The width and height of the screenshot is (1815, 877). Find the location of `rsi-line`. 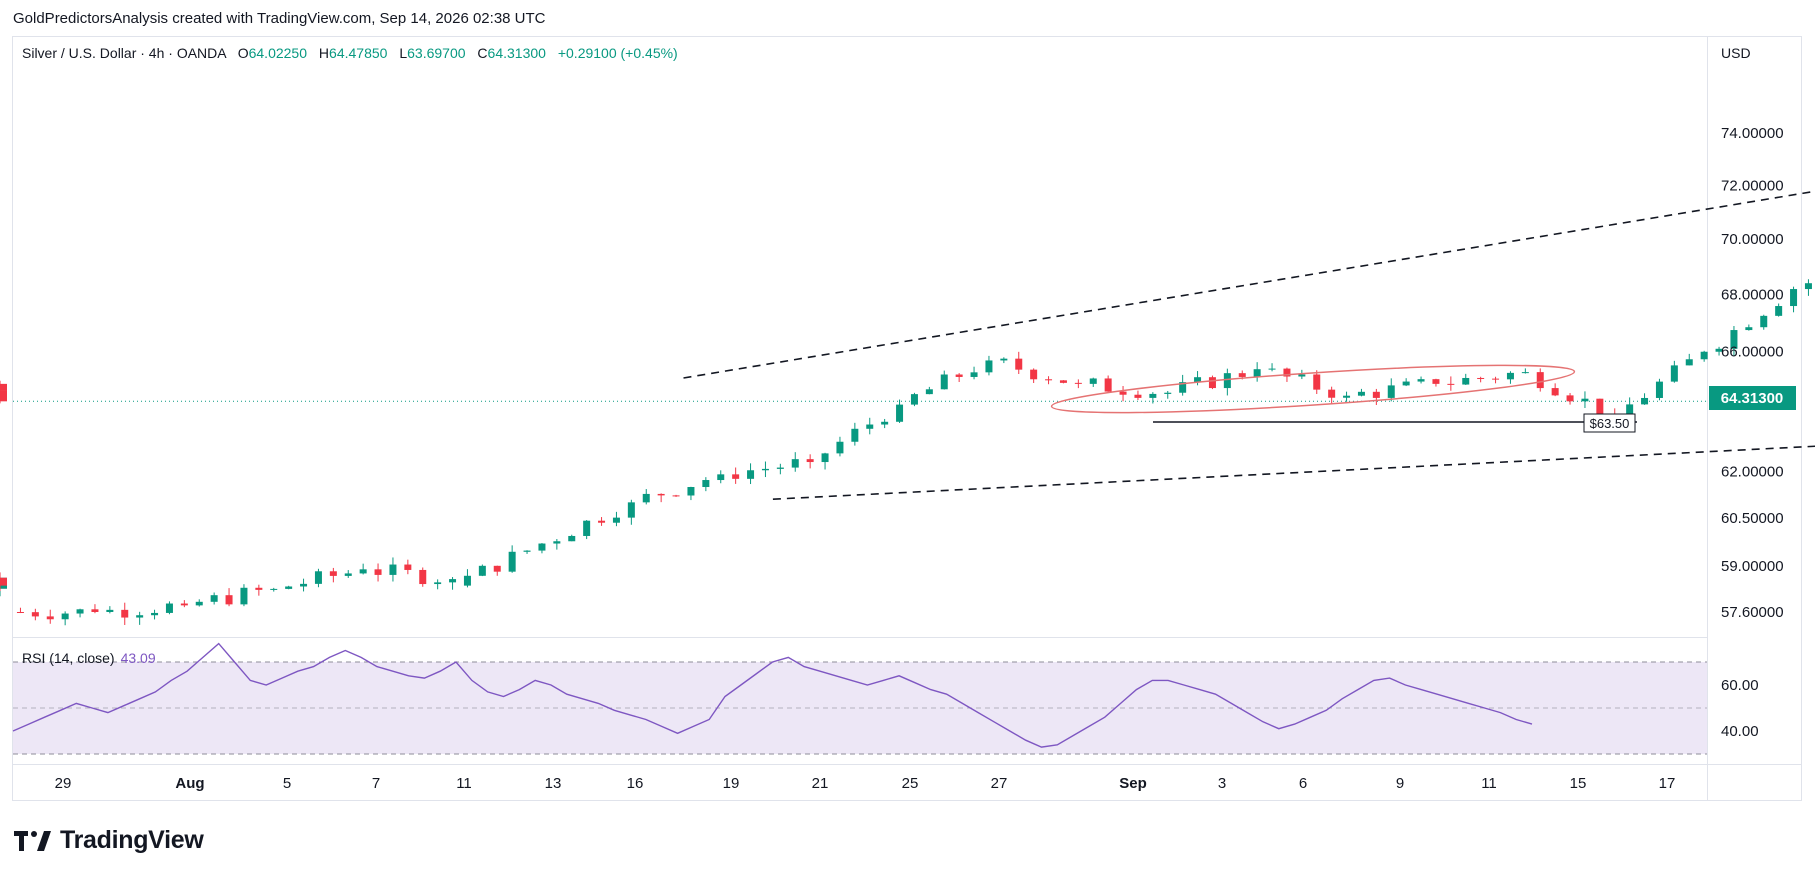

rsi-line is located at coordinates (772, 695).